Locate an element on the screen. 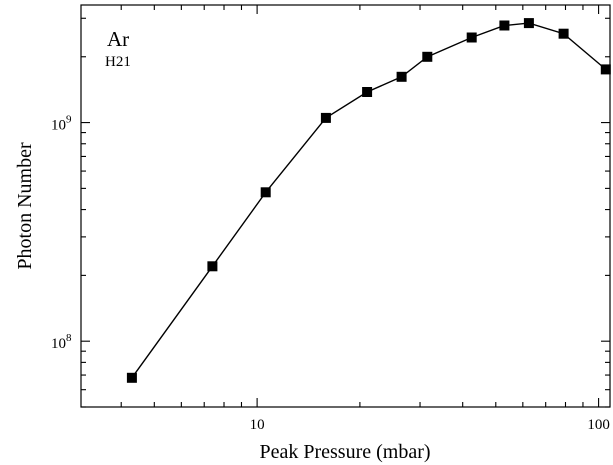 The image size is (613, 465). annotation-line2: H21 is located at coordinates (118, 62).